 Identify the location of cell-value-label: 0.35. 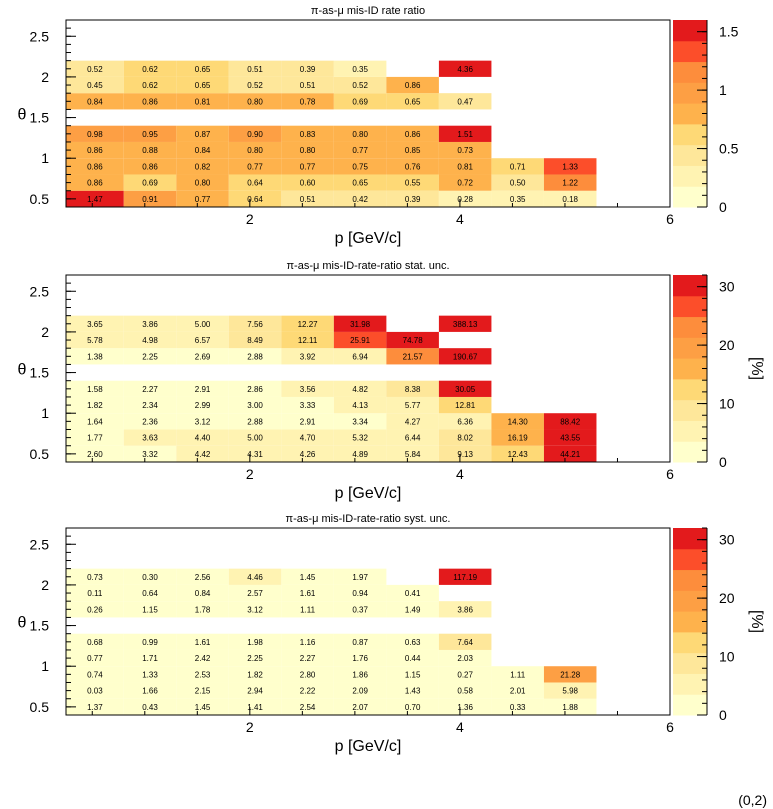
(360, 69).